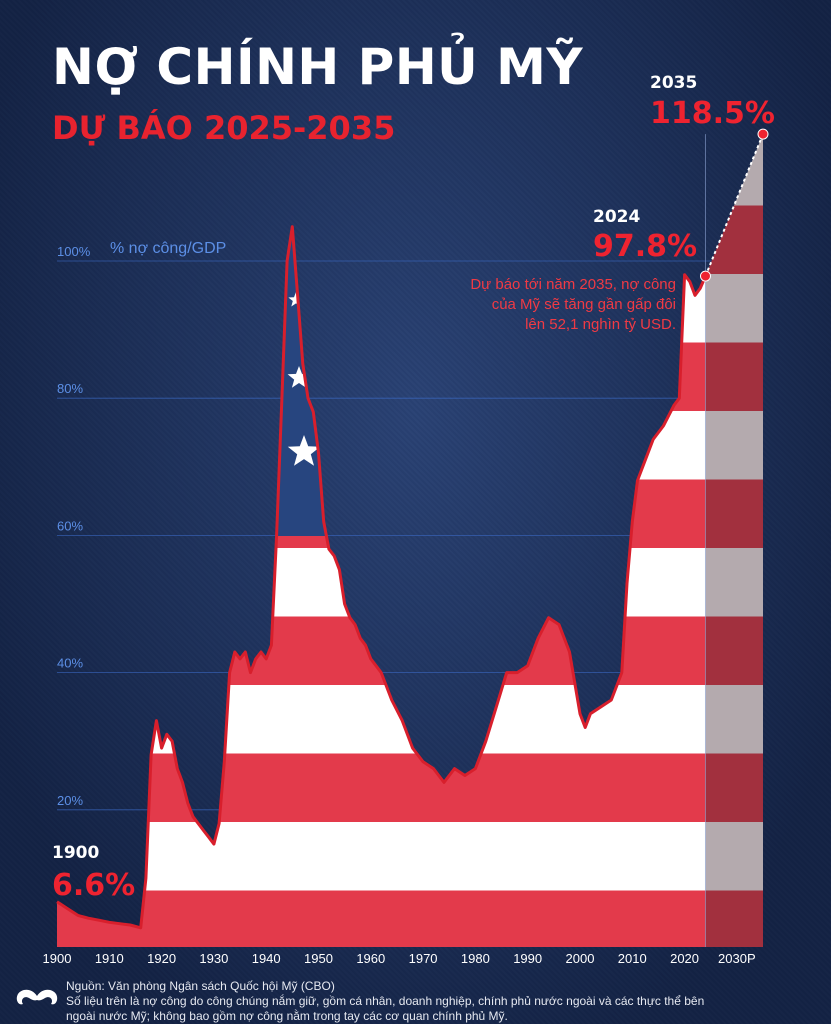 The height and width of the screenshot is (1024, 831). What do you see at coordinates (763, 134) in the screenshot?
I see `point-2035` at bounding box center [763, 134].